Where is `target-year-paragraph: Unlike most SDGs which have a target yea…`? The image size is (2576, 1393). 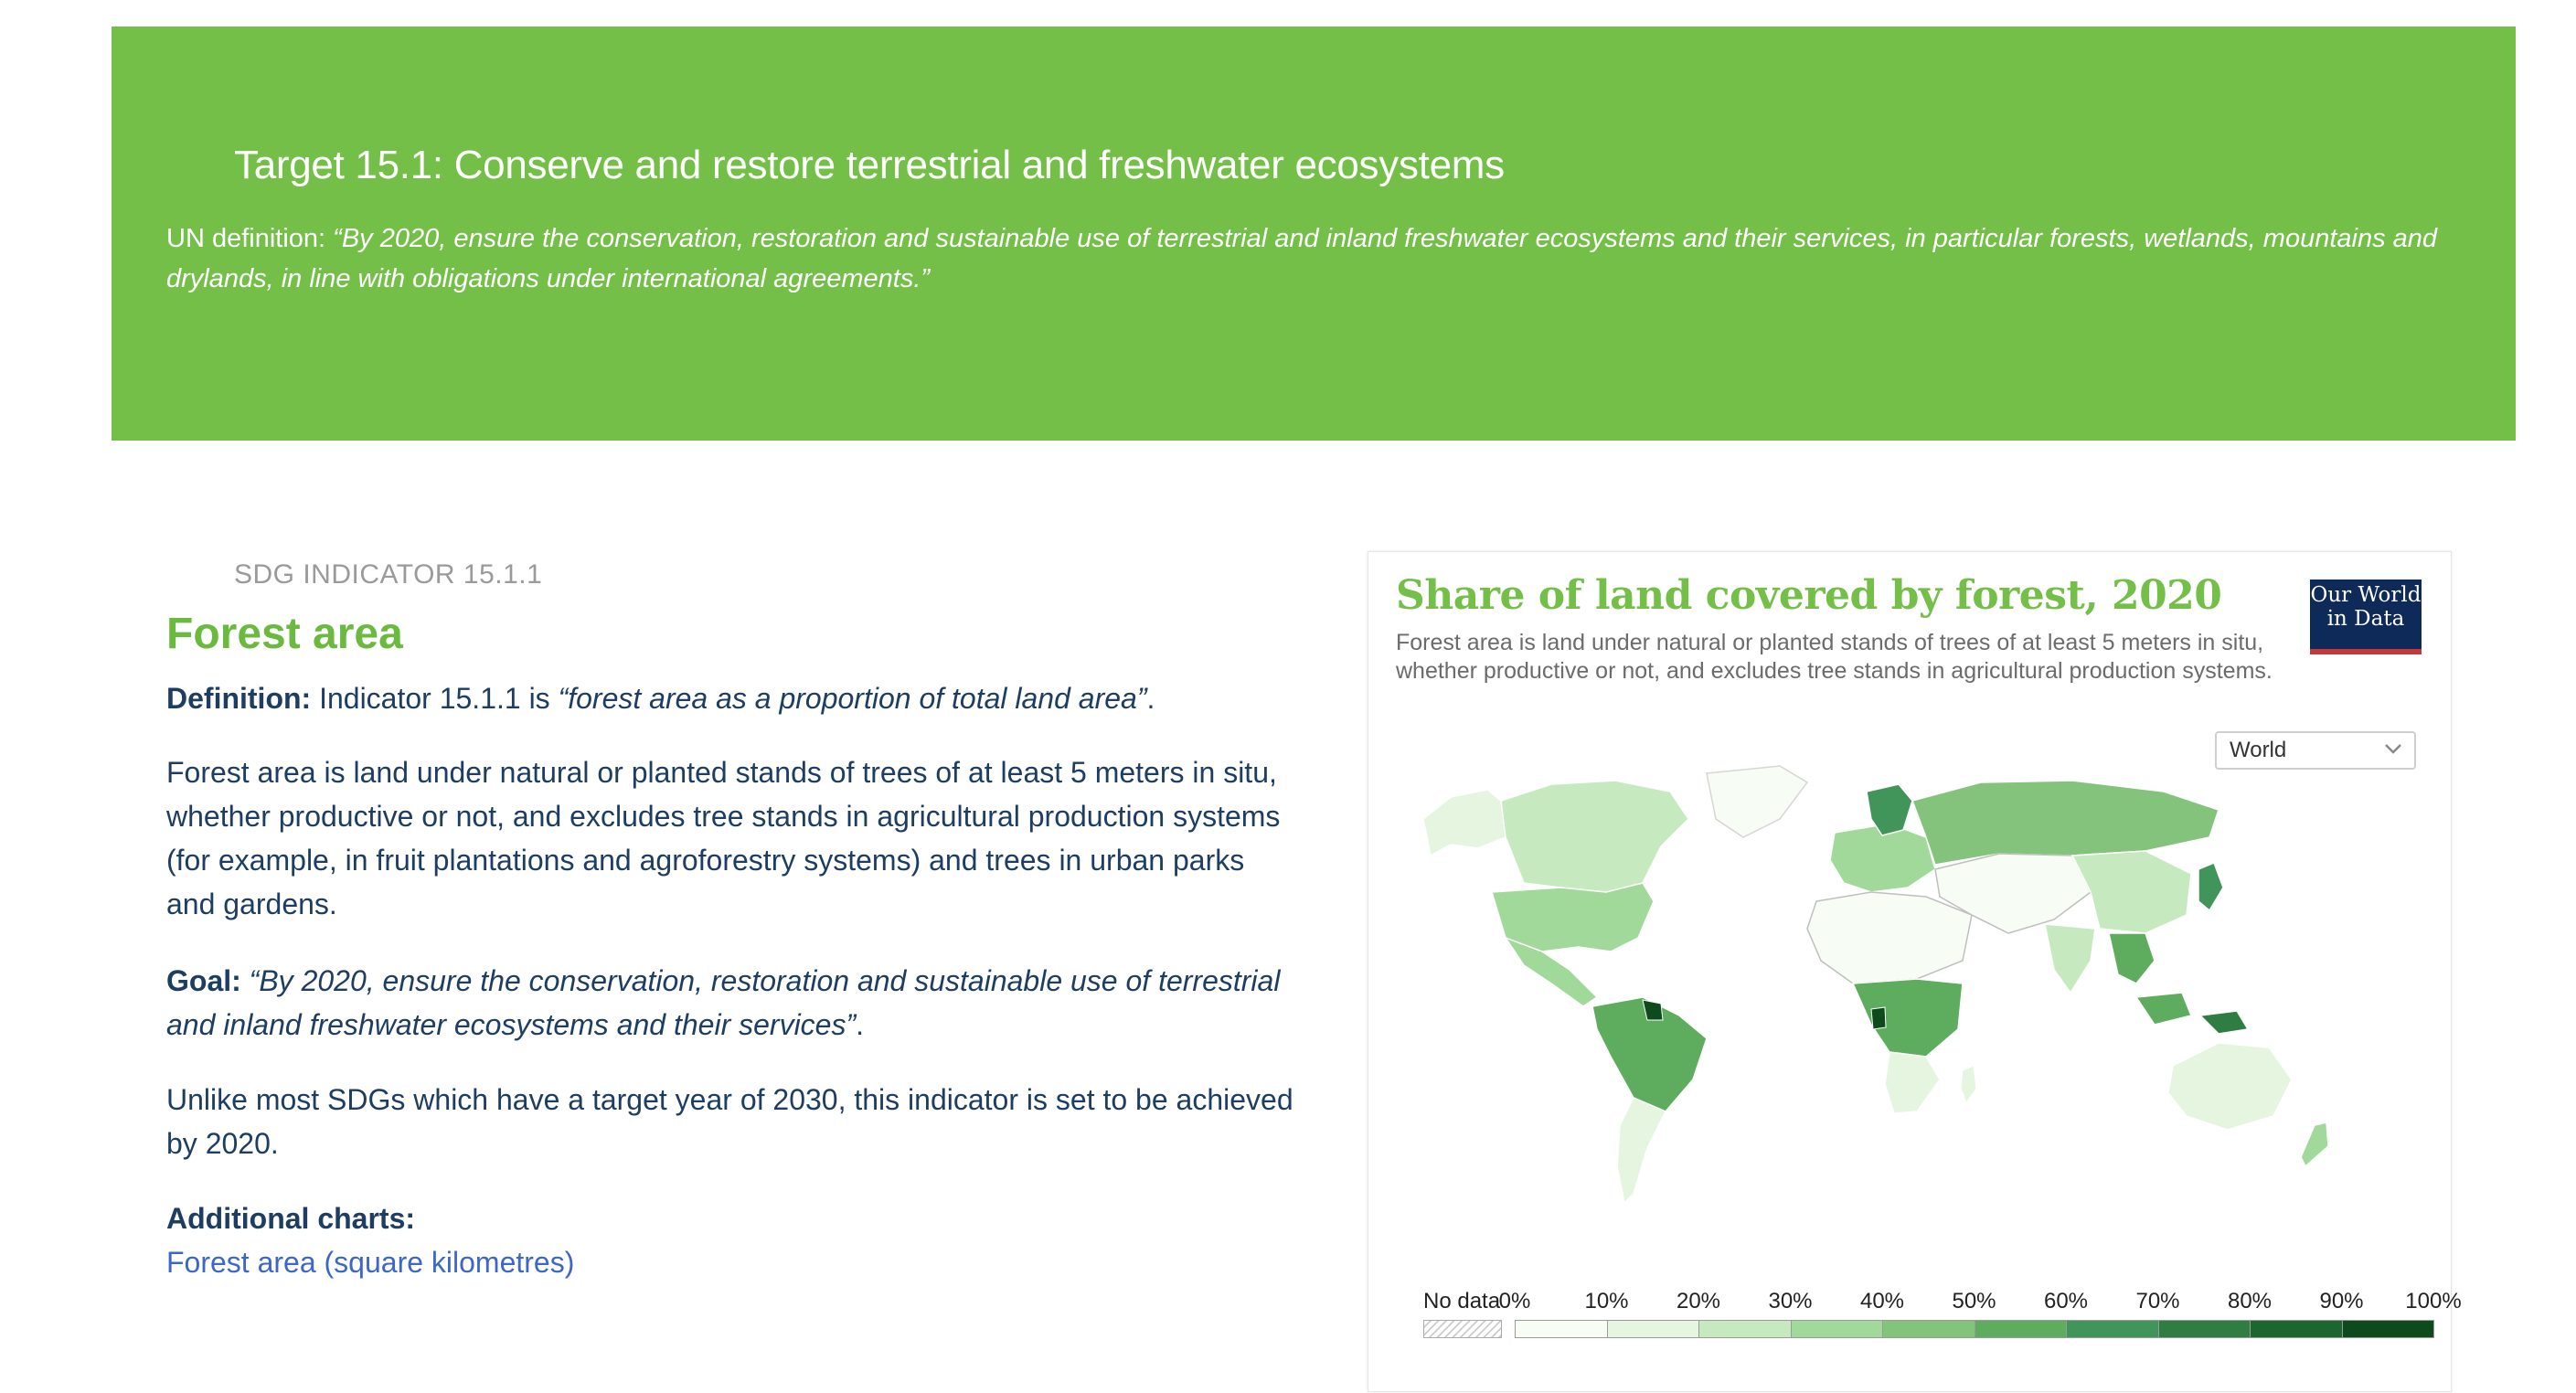
target-year-paragraph: Unlike most SDGs which have a target yea… is located at coordinates (729, 1121).